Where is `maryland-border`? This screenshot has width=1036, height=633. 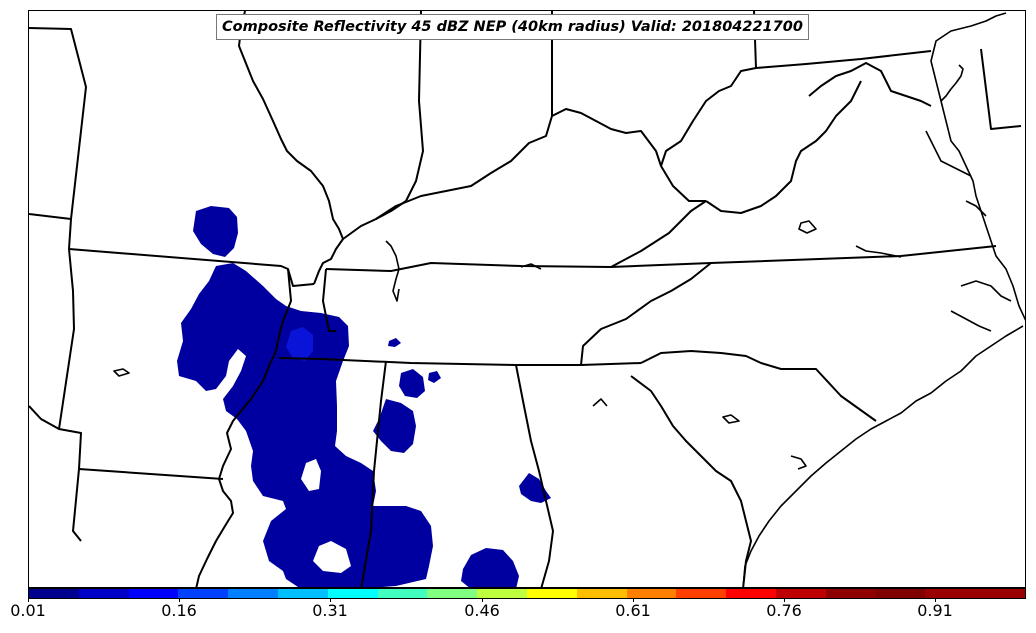 maryland-border is located at coordinates (870, 84).